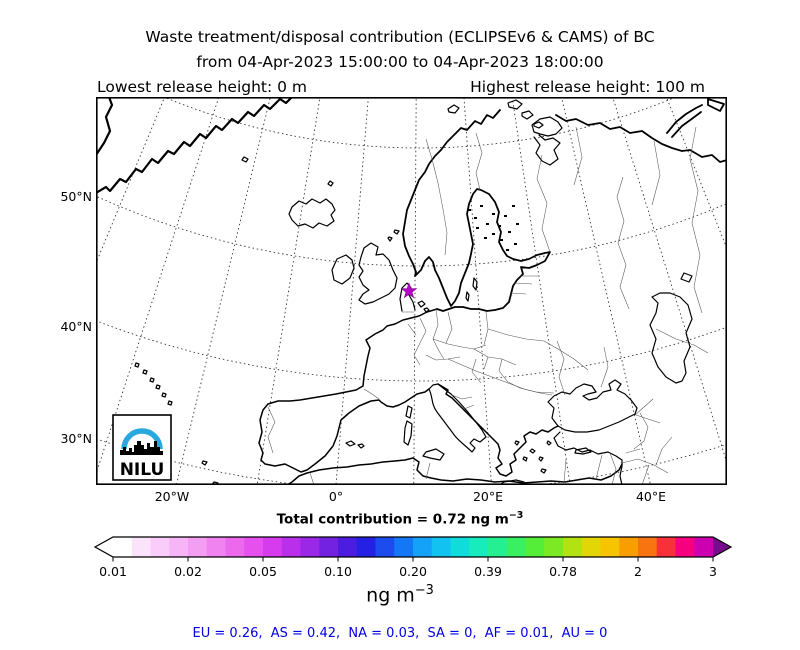 The height and width of the screenshot is (650, 800). Describe the element at coordinates (722, 547) in the screenshot. I see `colorbar-over-arrow` at that location.